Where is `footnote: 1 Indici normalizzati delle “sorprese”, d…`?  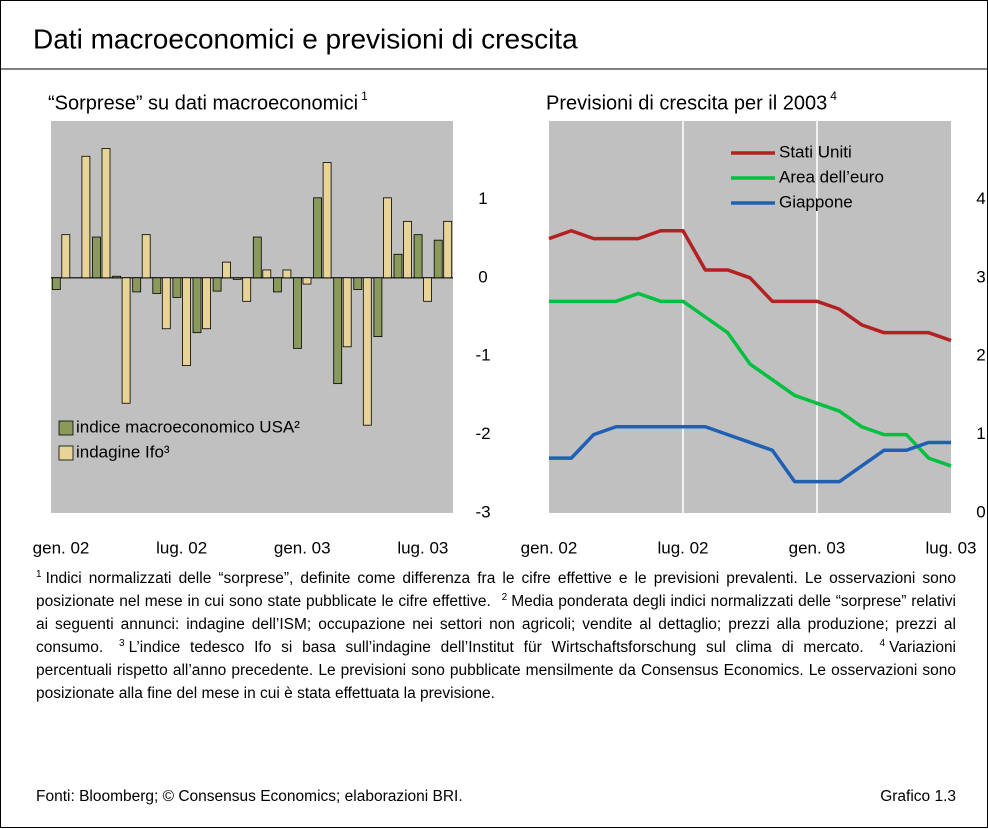
footnote: 1 Indici normalizzati delle “sorprese”, d… is located at coordinates (496, 589).